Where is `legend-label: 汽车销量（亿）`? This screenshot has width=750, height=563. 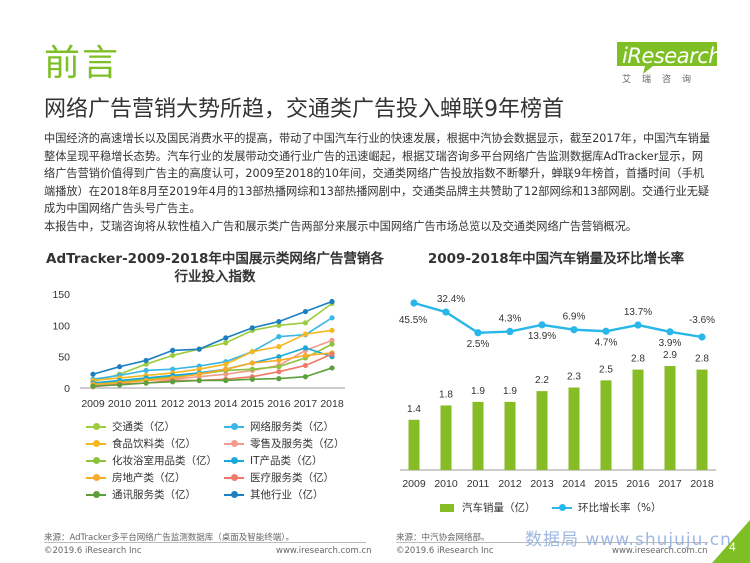 legend-label: 汽车销量（亿） is located at coordinates (499, 508).